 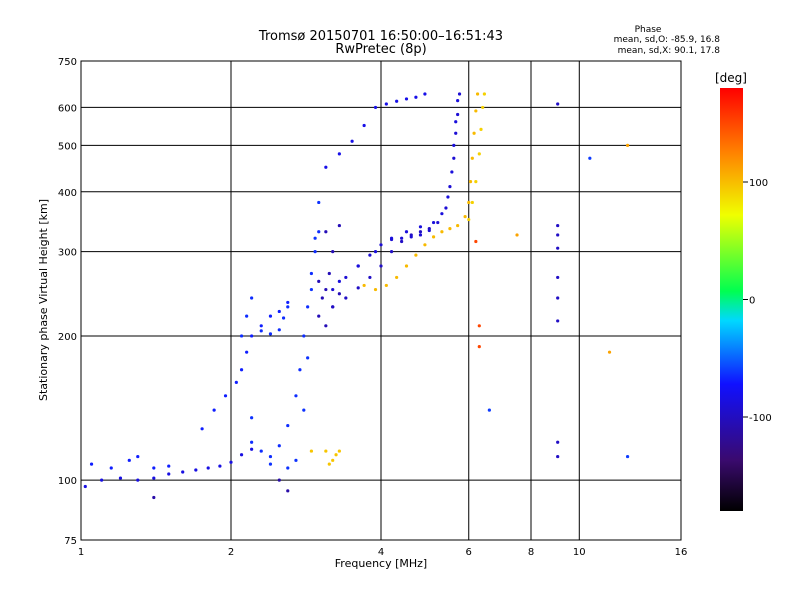 What do you see at coordinates (760, 418) in the screenshot?
I see `colorbar-tick-label: -100` at bounding box center [760, 418].